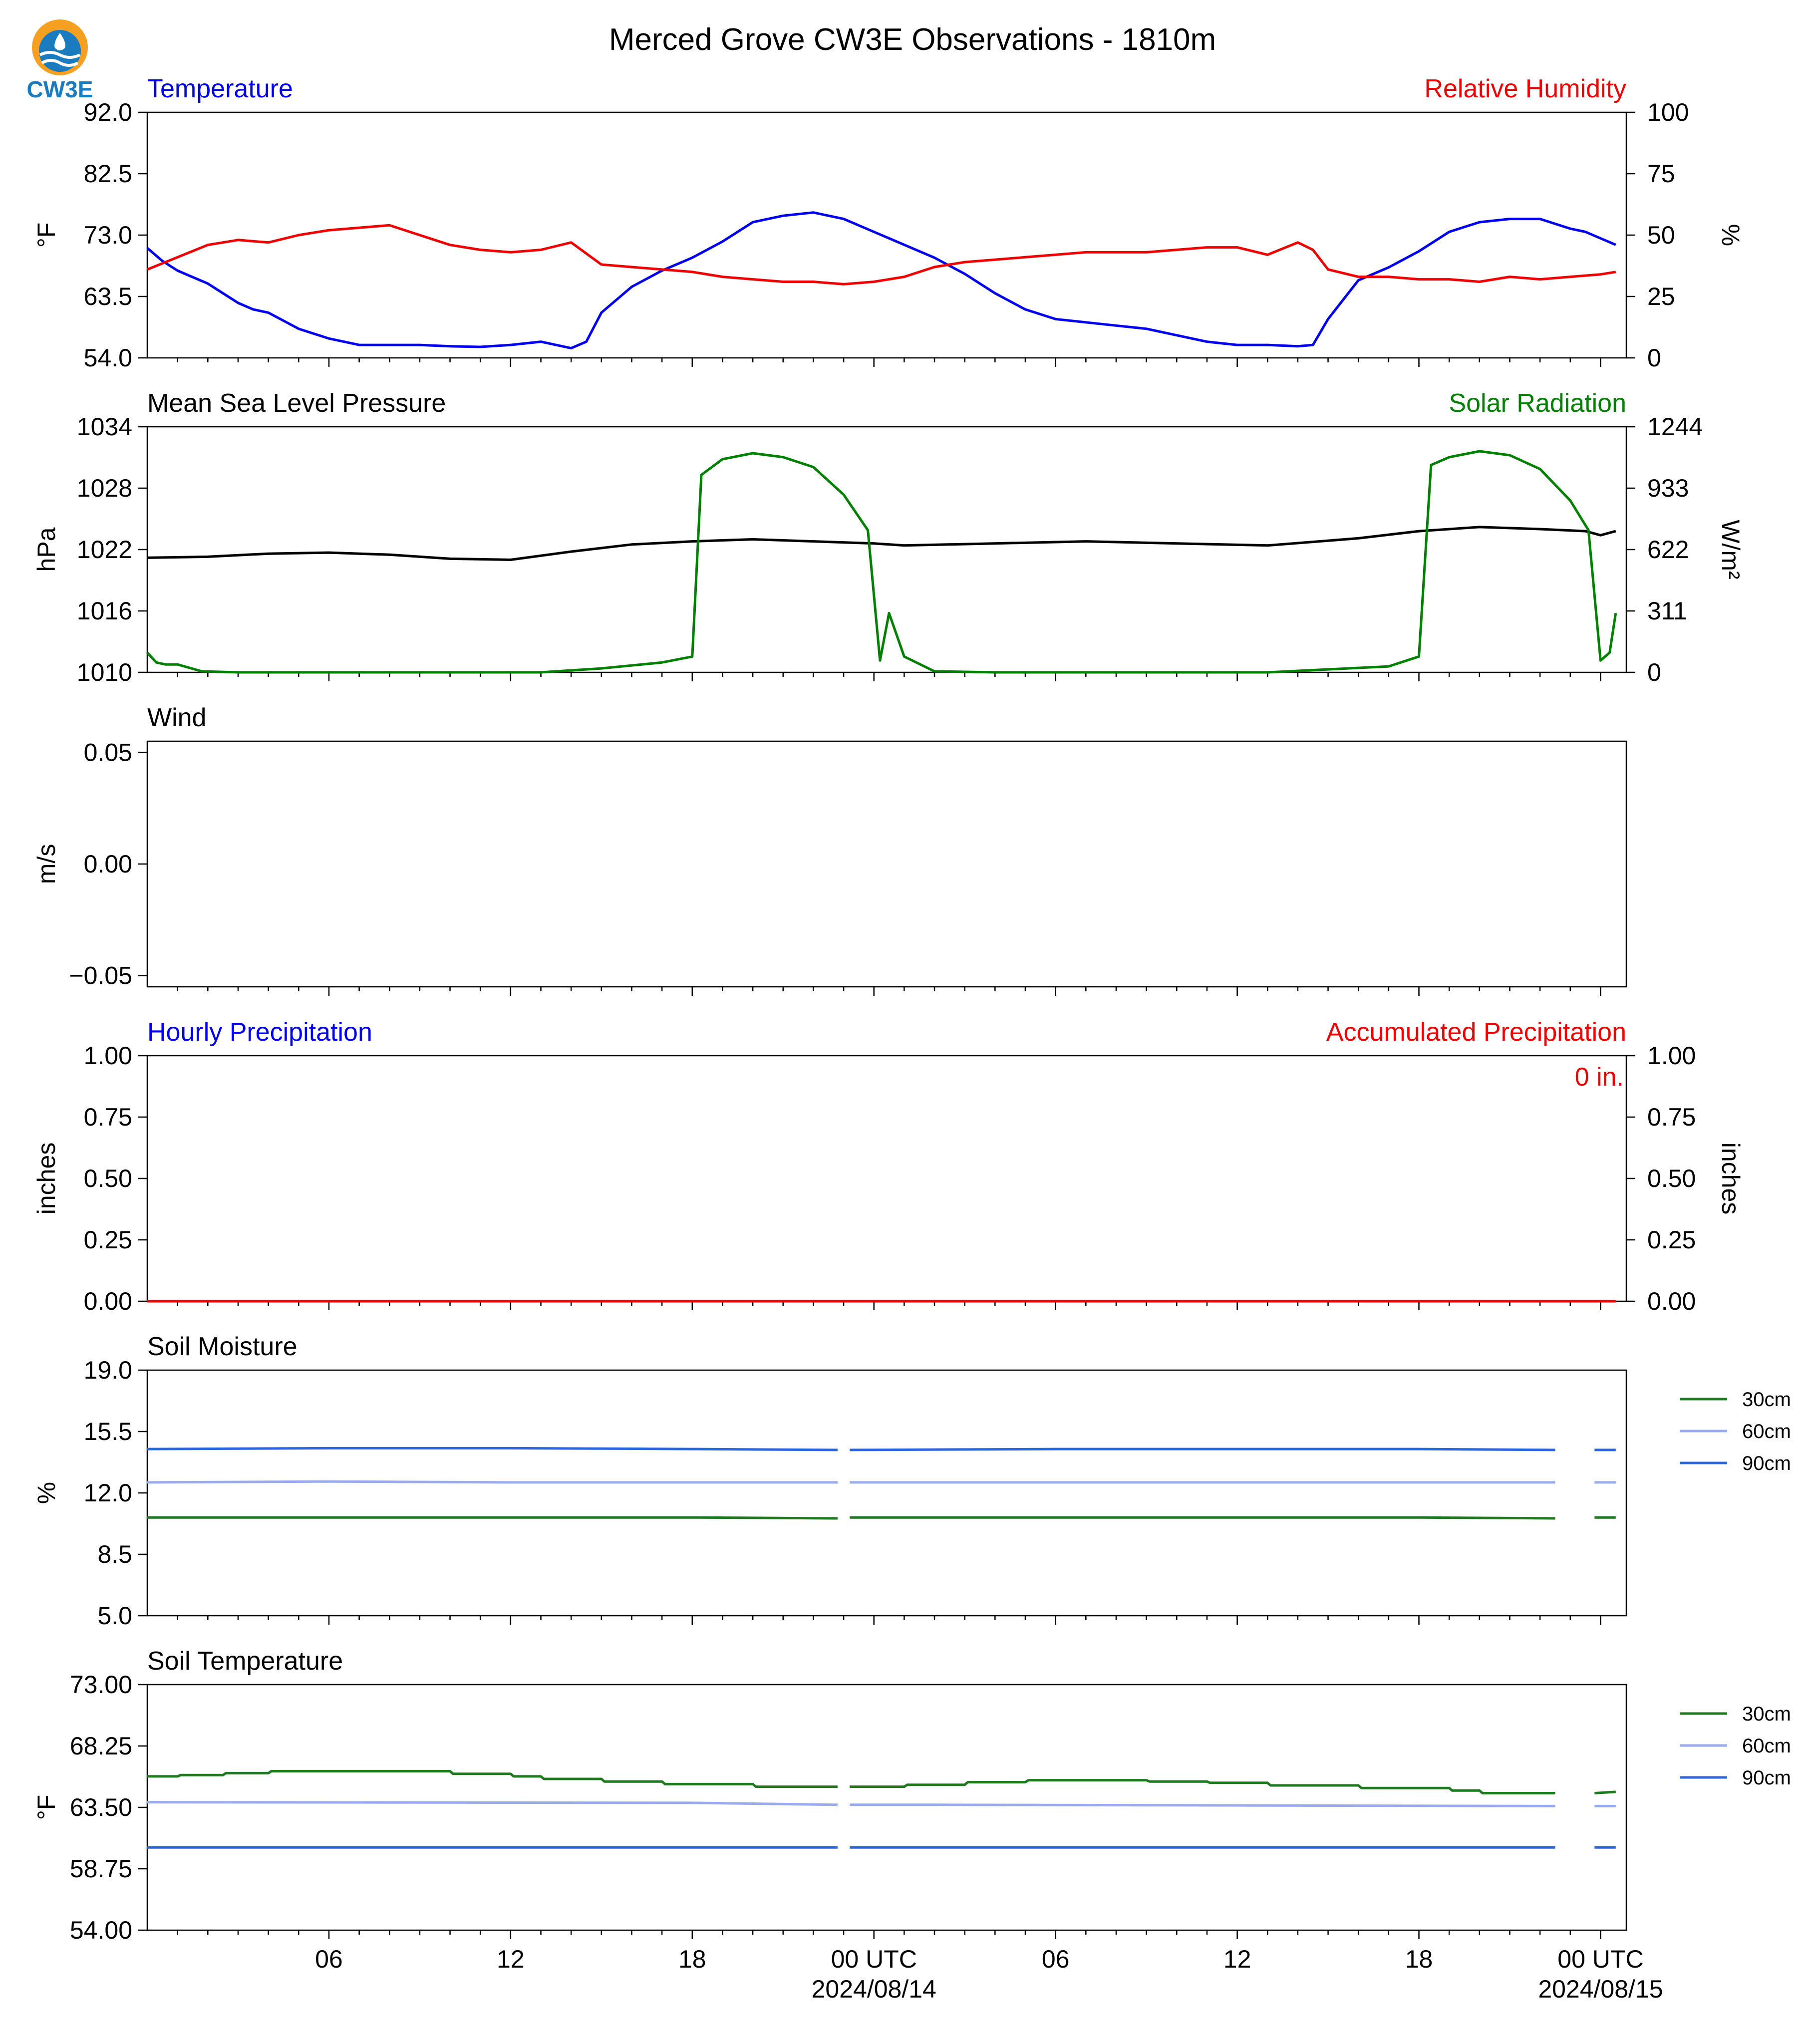 This screenshot has height=2028, width=1820. What do you see at coordinates (108, 1056) in the screenshot?
I see `y-tick-label-left: 1.00` at bounding box center [108, 1056].